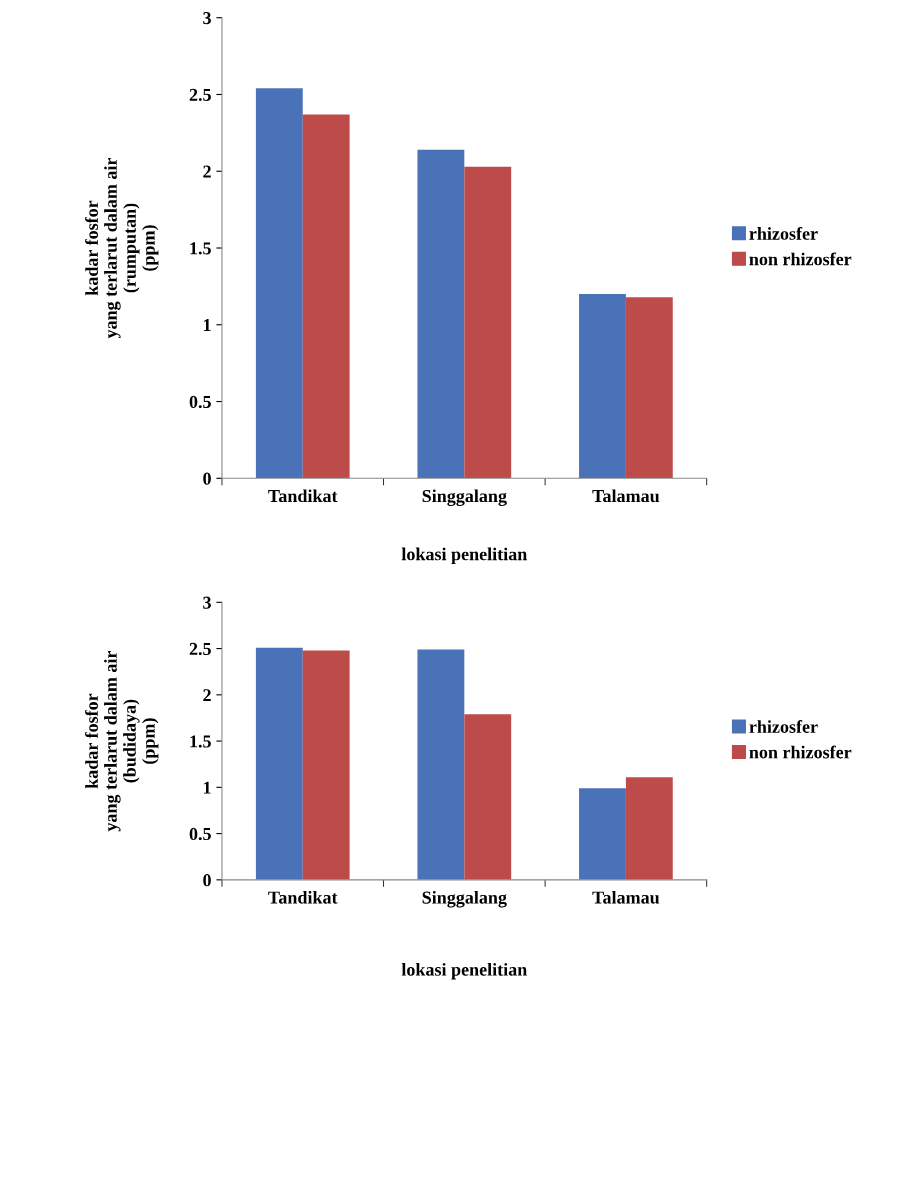 The height and width of the screenshot is (1181, 906). Describe the element at coordinates (122, 741) in the screenshot. I see `y-axis-title: kadar fosfor yang terlarut dalam air (budidaya) (ppm)` at that location.